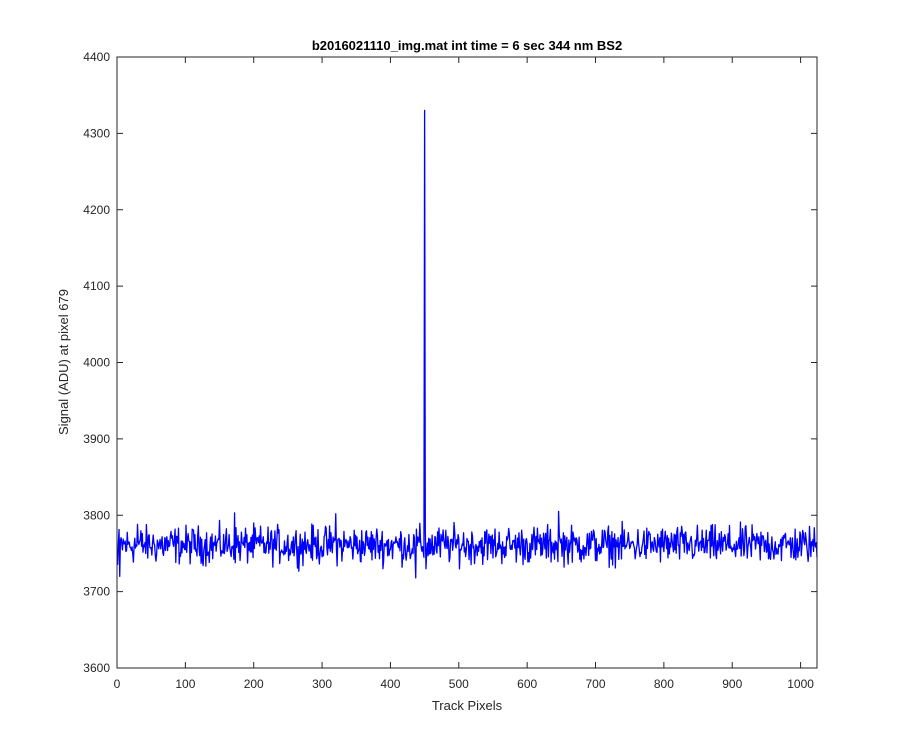 The image size is (900, 750). What do you see at coordinates (96, 515) in the screenshot?
I see `y-tick-label: 3800` at bounding box center [96, 515].